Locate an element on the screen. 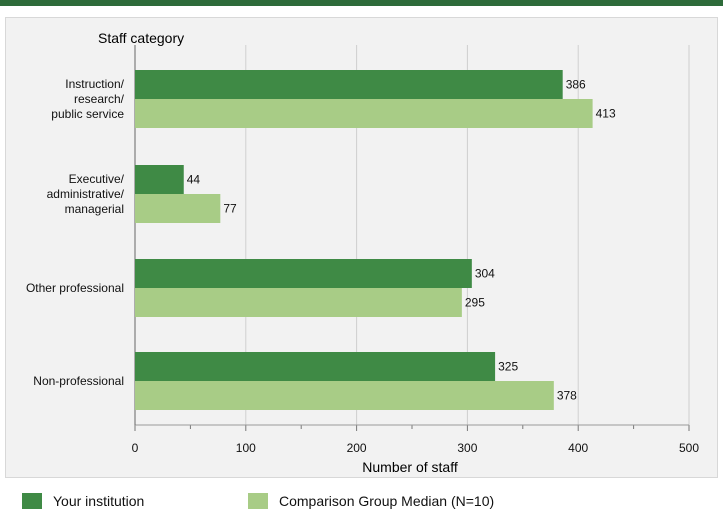  legend-item-comparison-group: Comparison Group Median (N=10) is located at coordinates (371, 501).